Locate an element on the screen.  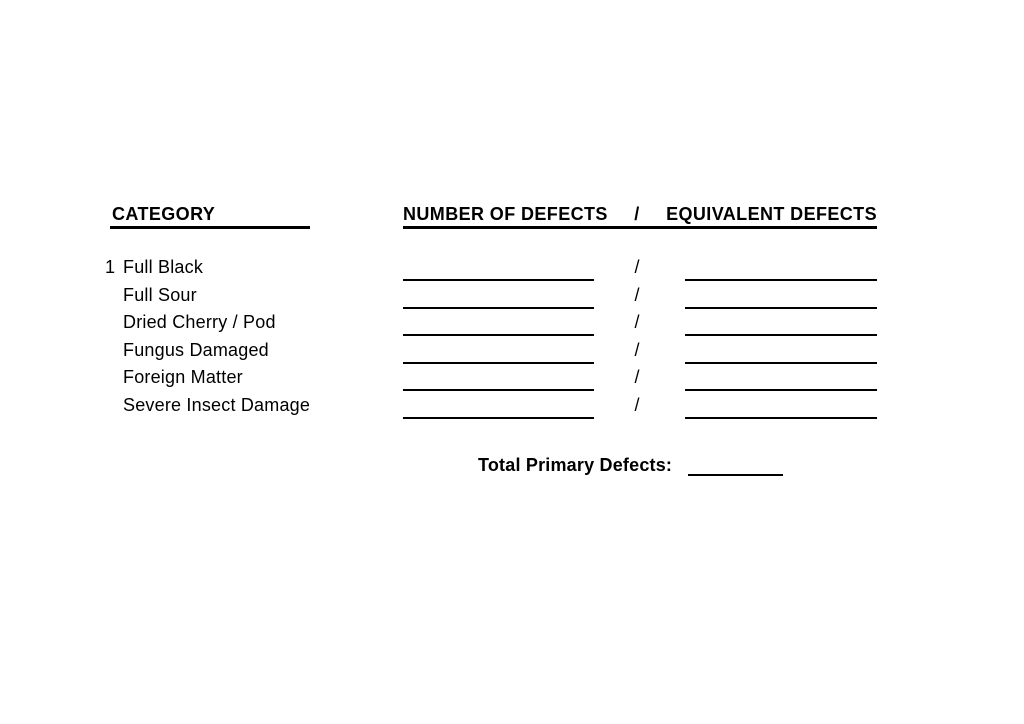
equivalent-defects-header: EQUIVALENT DEFECTS is located at coordinates (771, 214).